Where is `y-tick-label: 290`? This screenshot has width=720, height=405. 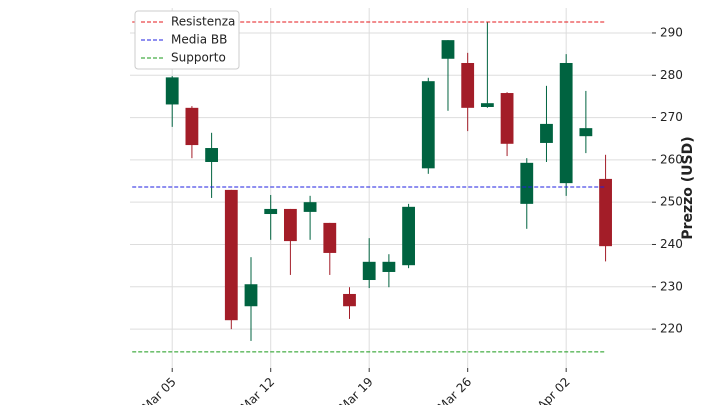
y-tick-label: 290 is located at coordinates (671, 32).